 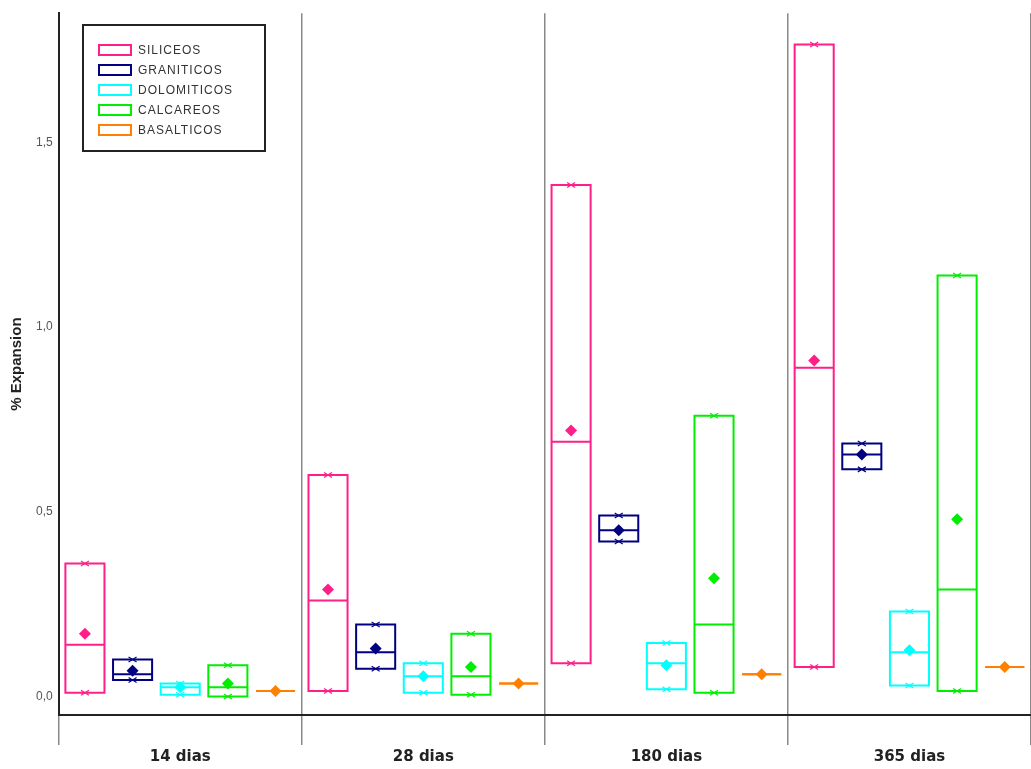 I want to click on x-tick-label: 28 dias, so click(x=423, y=755).